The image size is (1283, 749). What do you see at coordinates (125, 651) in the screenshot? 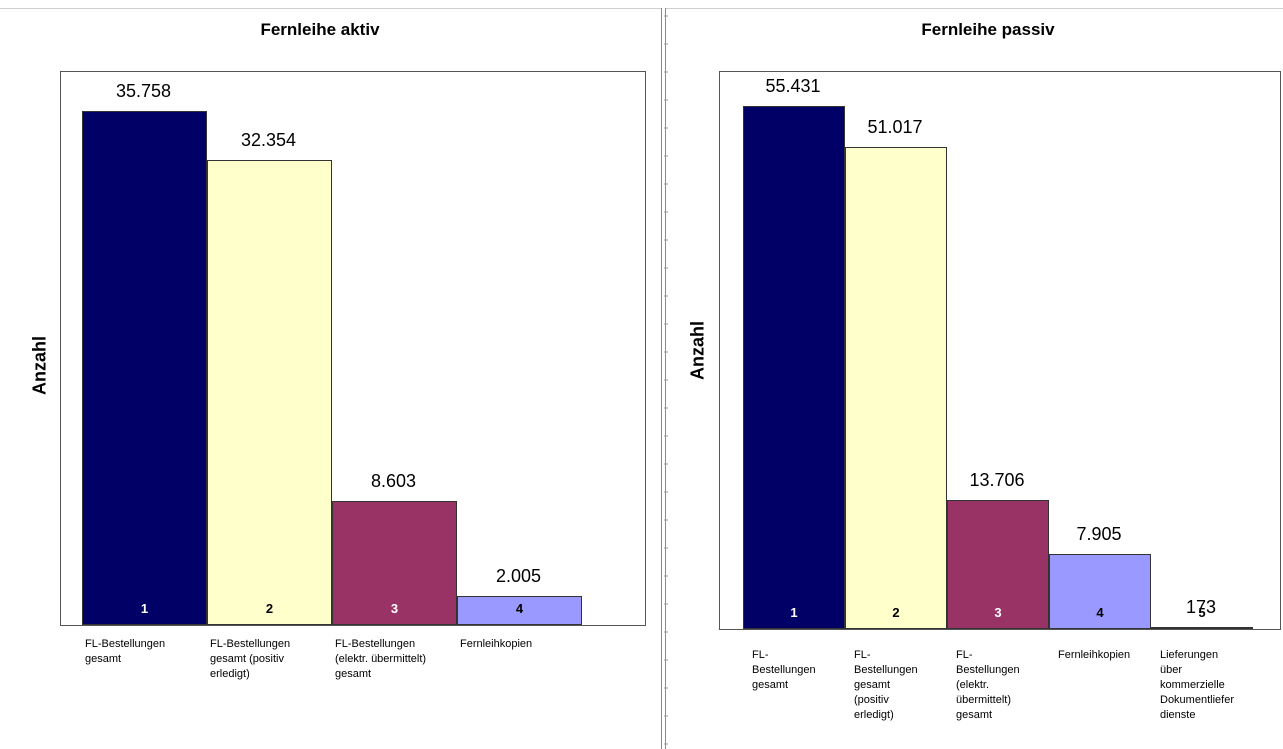
I see `category-label: FL-Bestellungen gesamt` at bounding box center [125, 651].